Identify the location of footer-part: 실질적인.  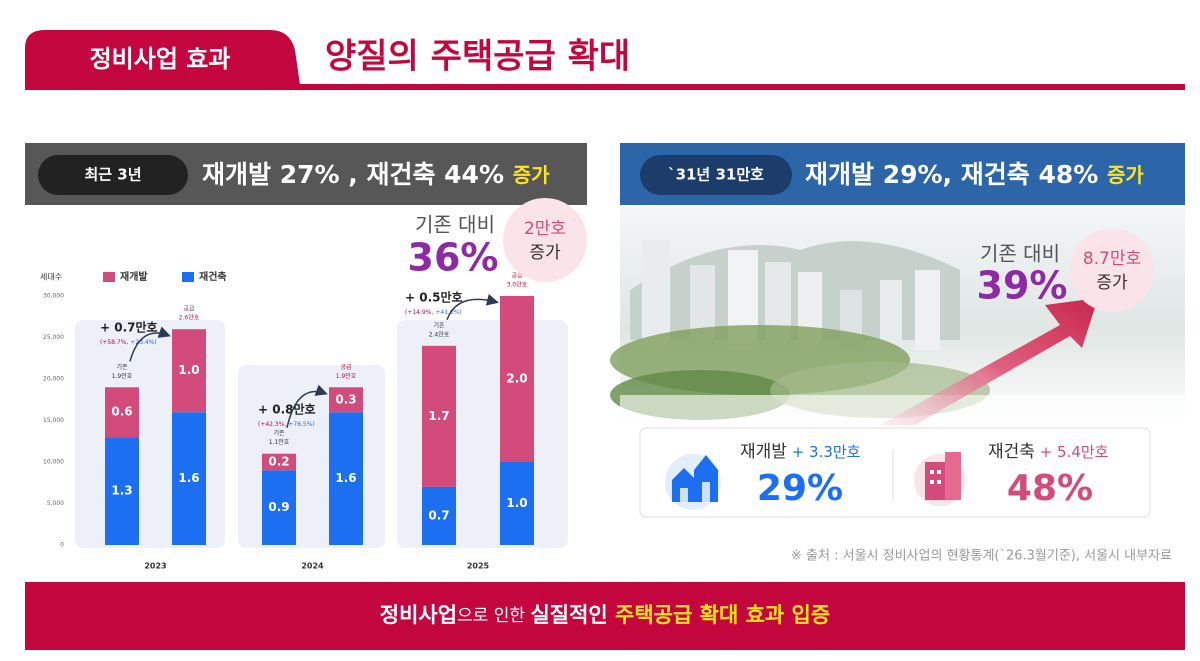
(572, 615).